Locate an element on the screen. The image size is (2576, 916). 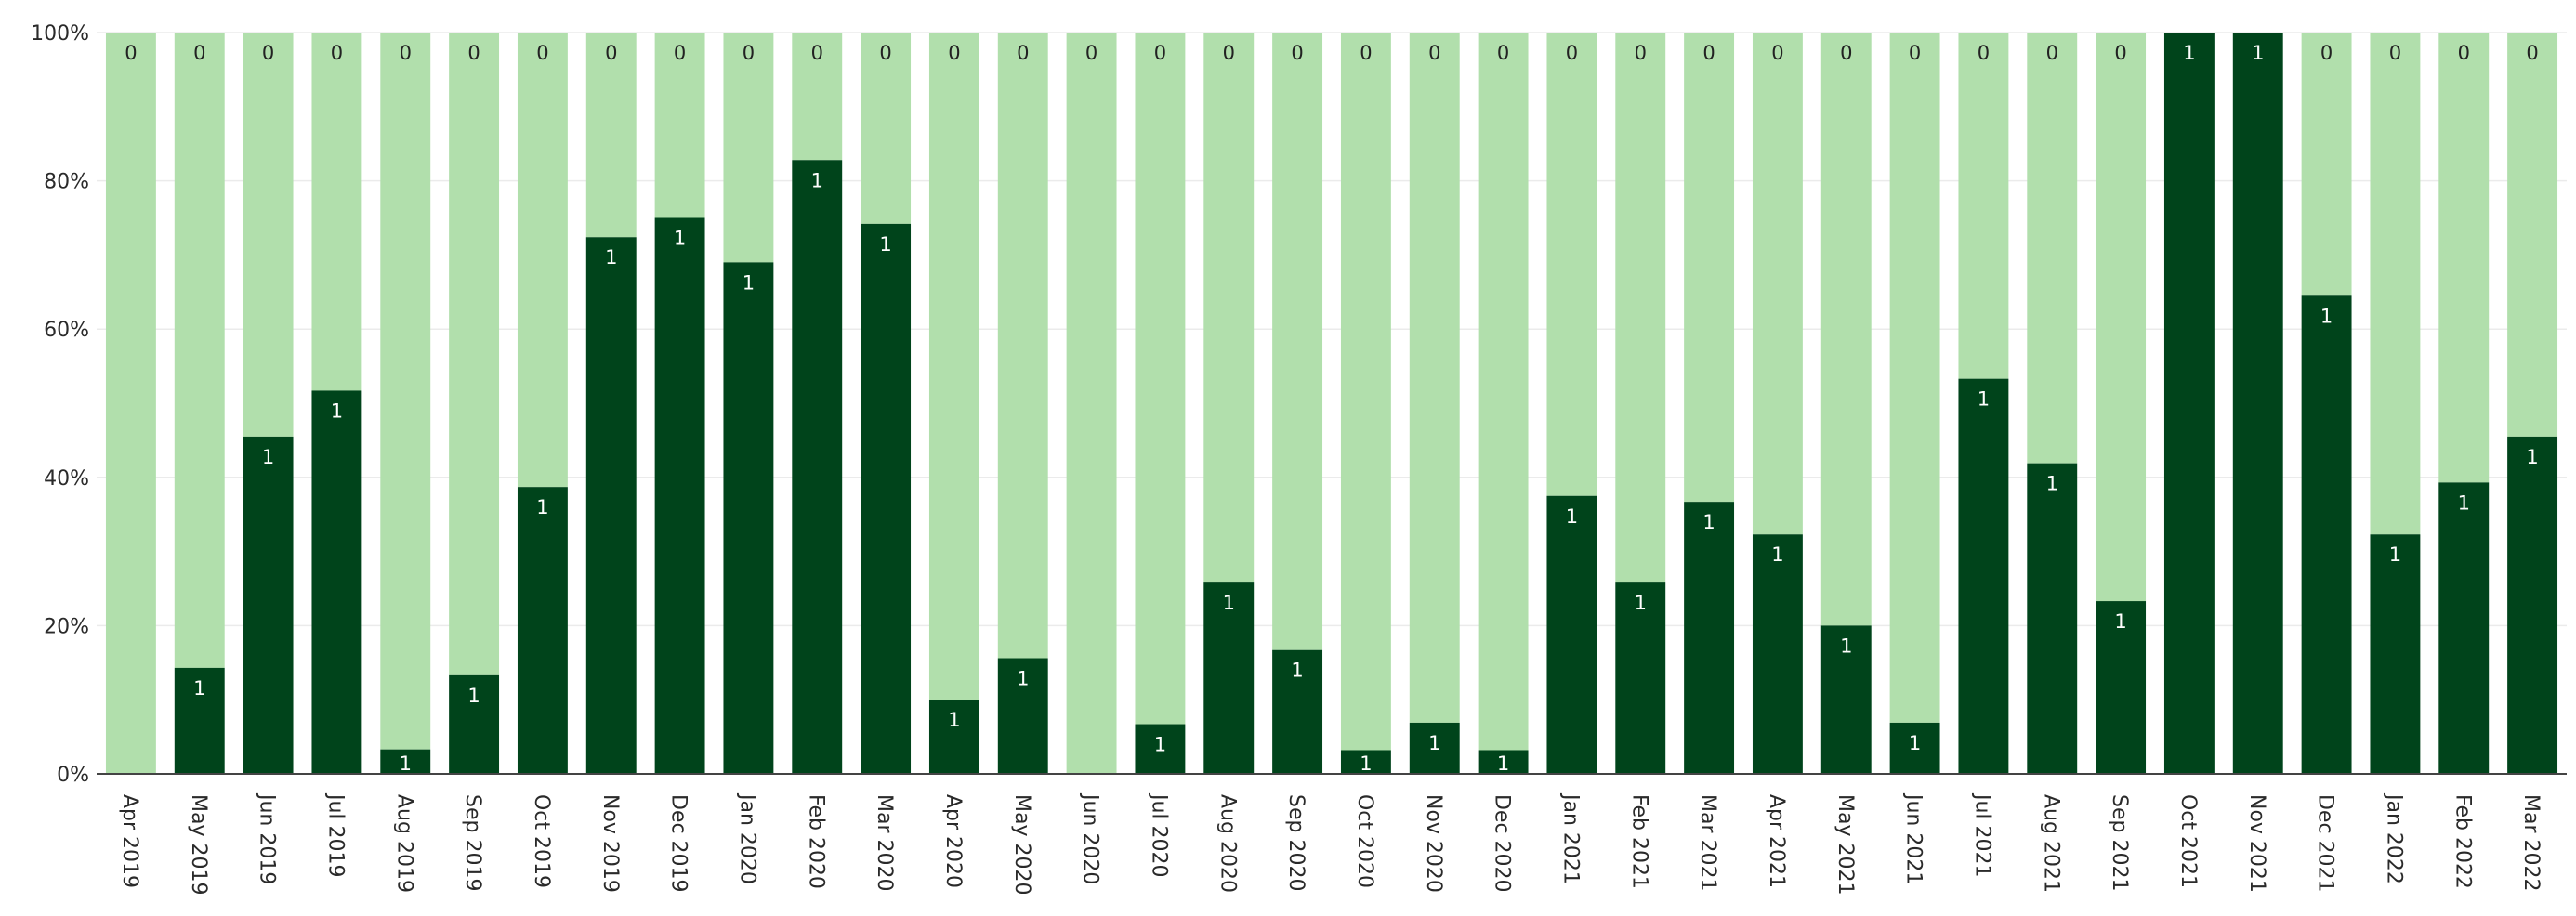
x-tick-label: Jan 2020 is located at coordinates (746, 838).